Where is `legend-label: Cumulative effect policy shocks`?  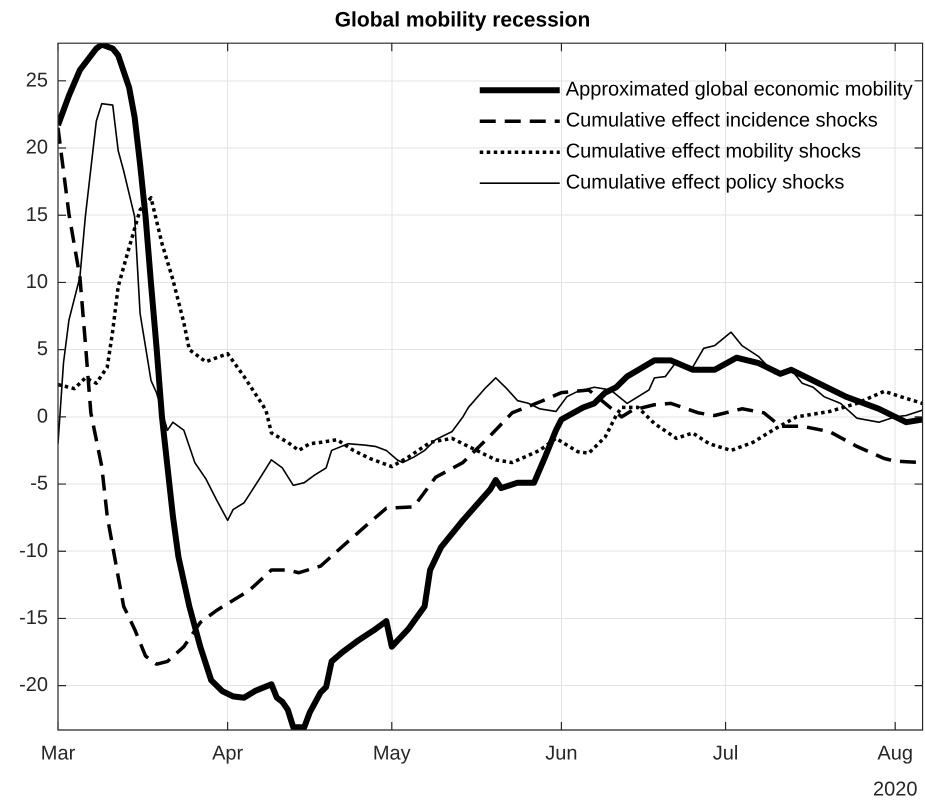
legend-label: Cumulative effect policy shocks is located at coordinates (705, 183).